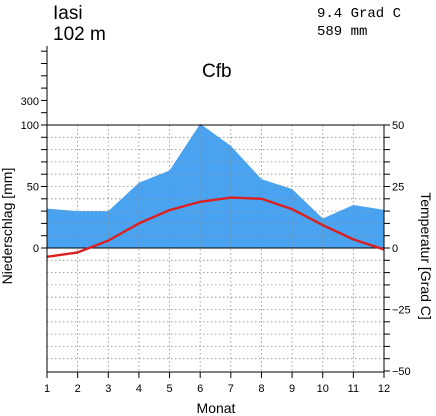  I want to click on x-tick-label: 10, so click(323, 389).